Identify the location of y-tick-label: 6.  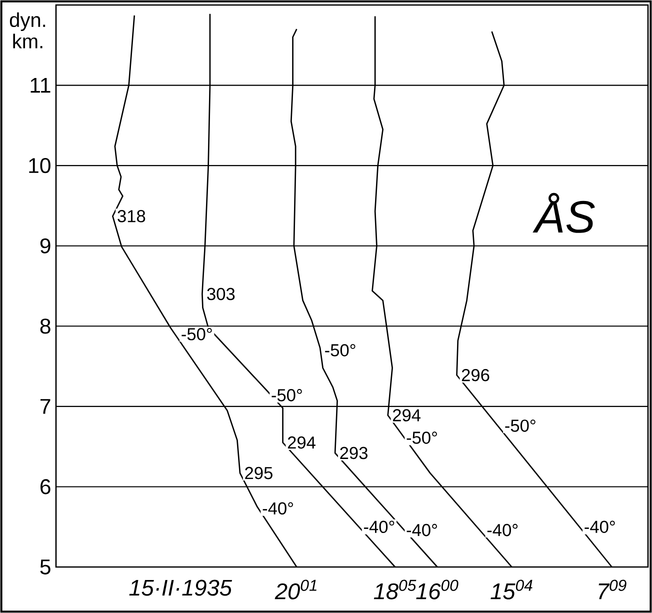
(45, 486).